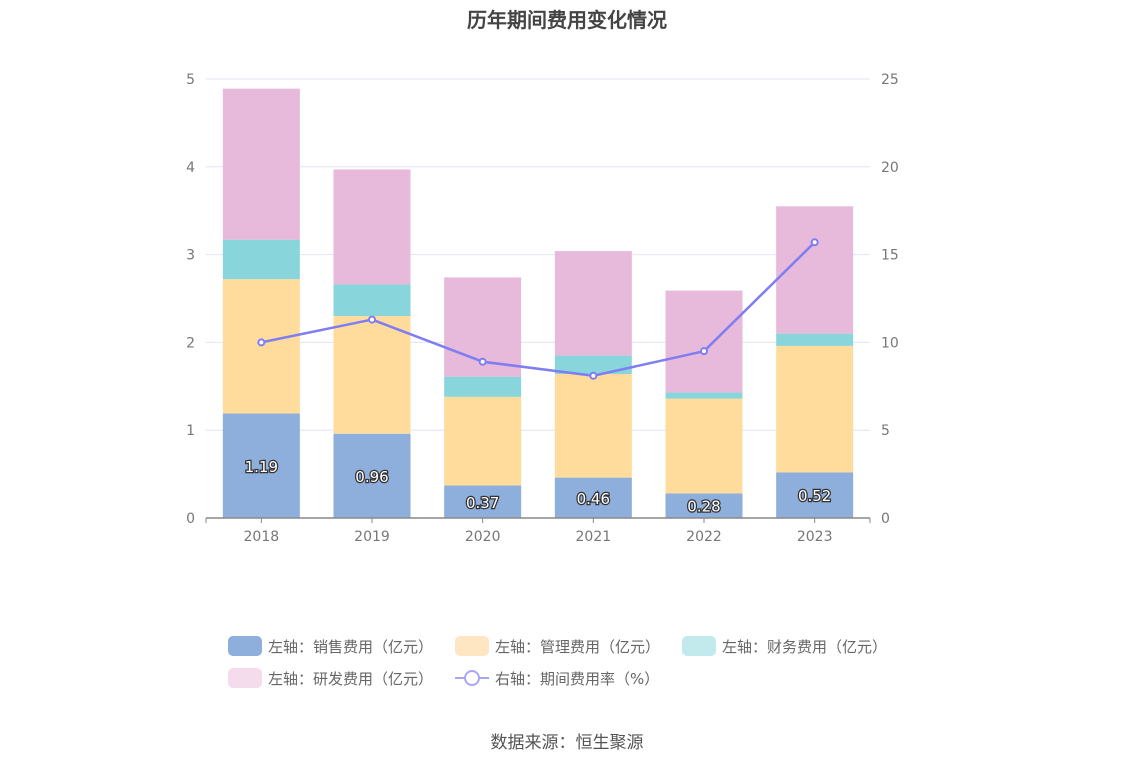 Image resolution: width=1134 pixels, height=766 pixels. Describe the element at coordinates (190, 431) in the screenshot. I see `y-left-tick-label: 1` at that location.